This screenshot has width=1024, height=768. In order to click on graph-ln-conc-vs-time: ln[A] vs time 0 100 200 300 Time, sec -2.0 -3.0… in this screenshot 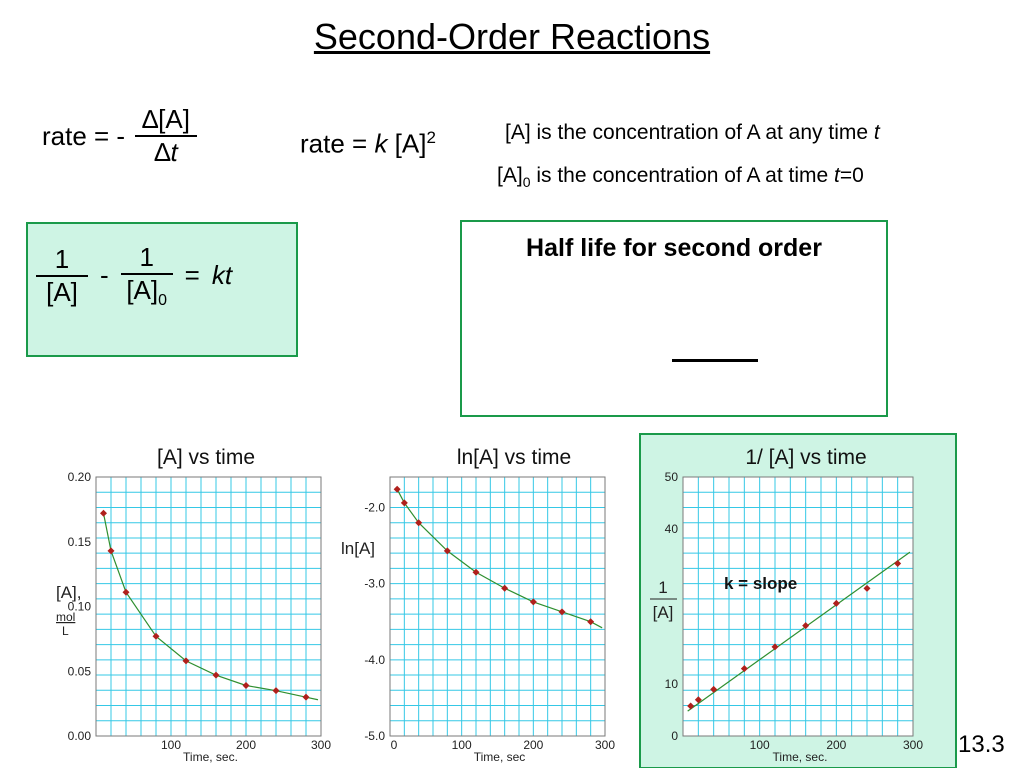, I will do `click(478, 605)`.